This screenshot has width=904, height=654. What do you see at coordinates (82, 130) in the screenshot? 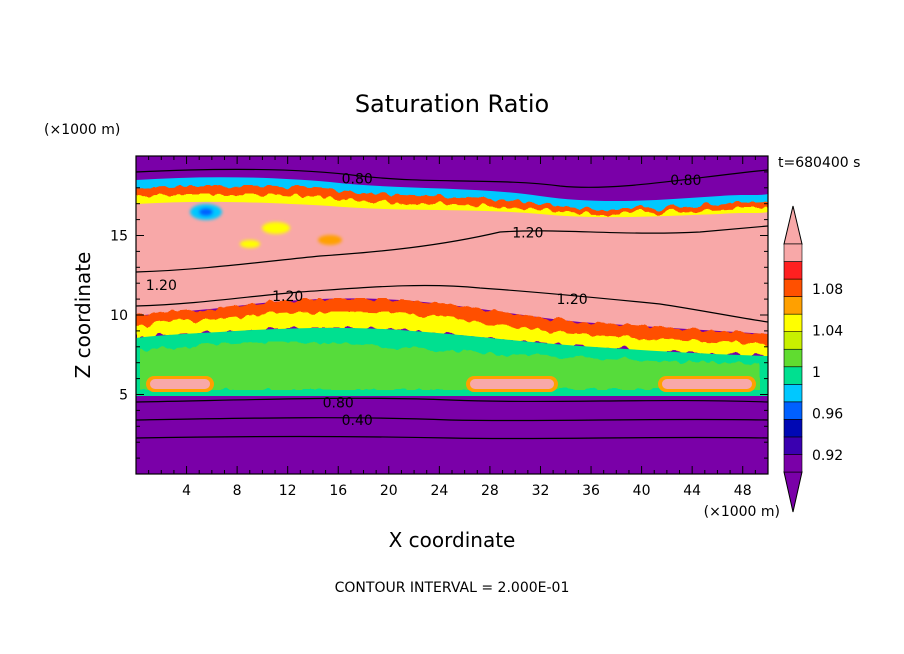
I see `y-axis-unit: (×1000 m)` at bounding box center [82, 130].